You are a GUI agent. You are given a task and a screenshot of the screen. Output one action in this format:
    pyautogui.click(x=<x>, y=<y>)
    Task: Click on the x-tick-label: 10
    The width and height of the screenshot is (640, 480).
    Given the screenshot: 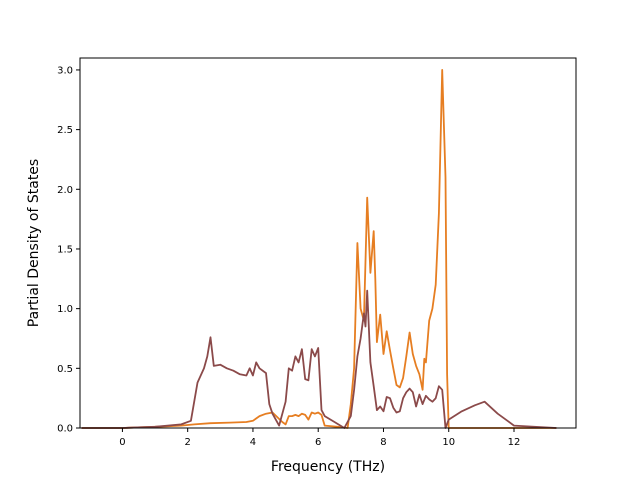 What is the action you would take?
    pyautogui.click(x=448, y=442)
    